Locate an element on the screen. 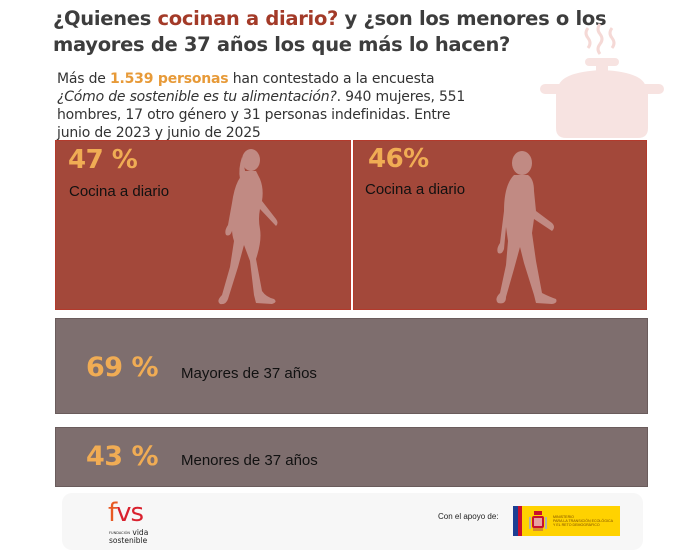 The height and width of the screenshot is (560, 700). coat-of-arms-icon is located at coordinates (538, 521).